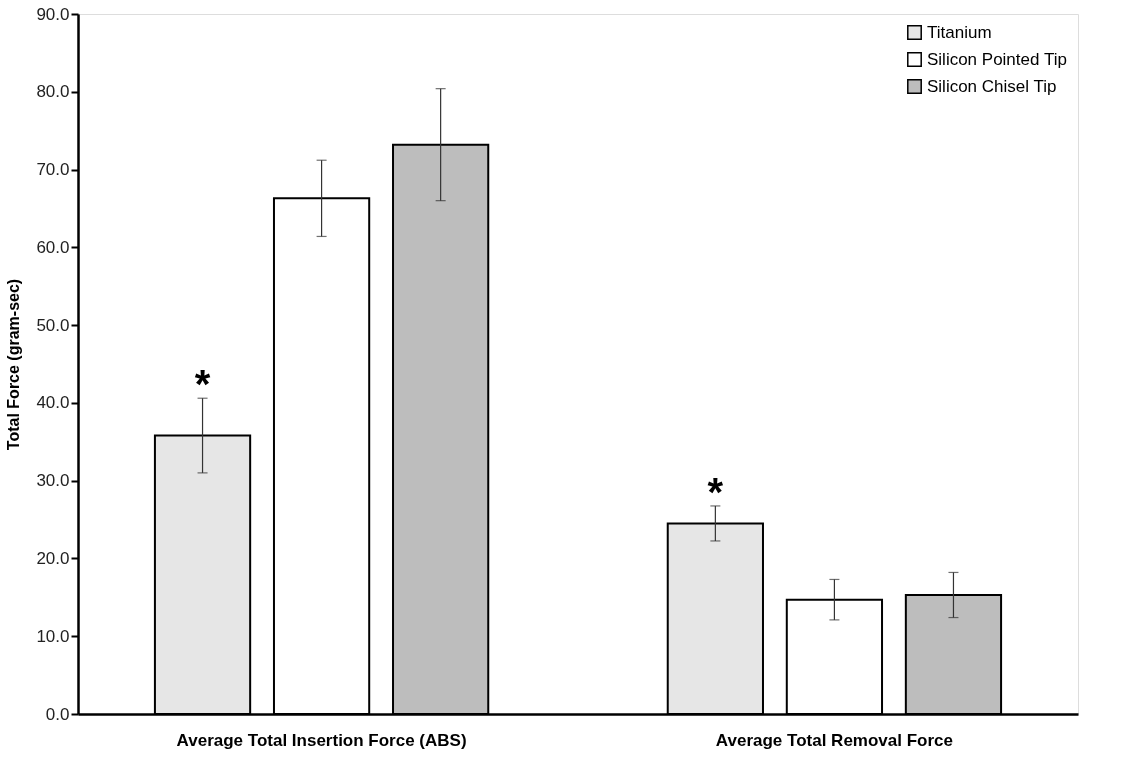  I want to click on y-axis-title: Total Force (gram-sec), so click(14, 364).